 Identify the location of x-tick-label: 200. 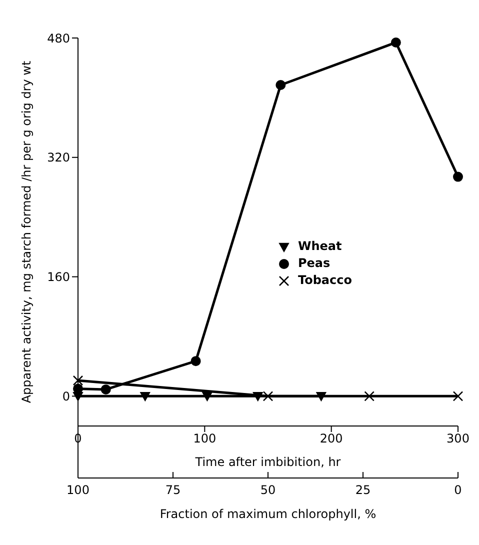
(331, 439).